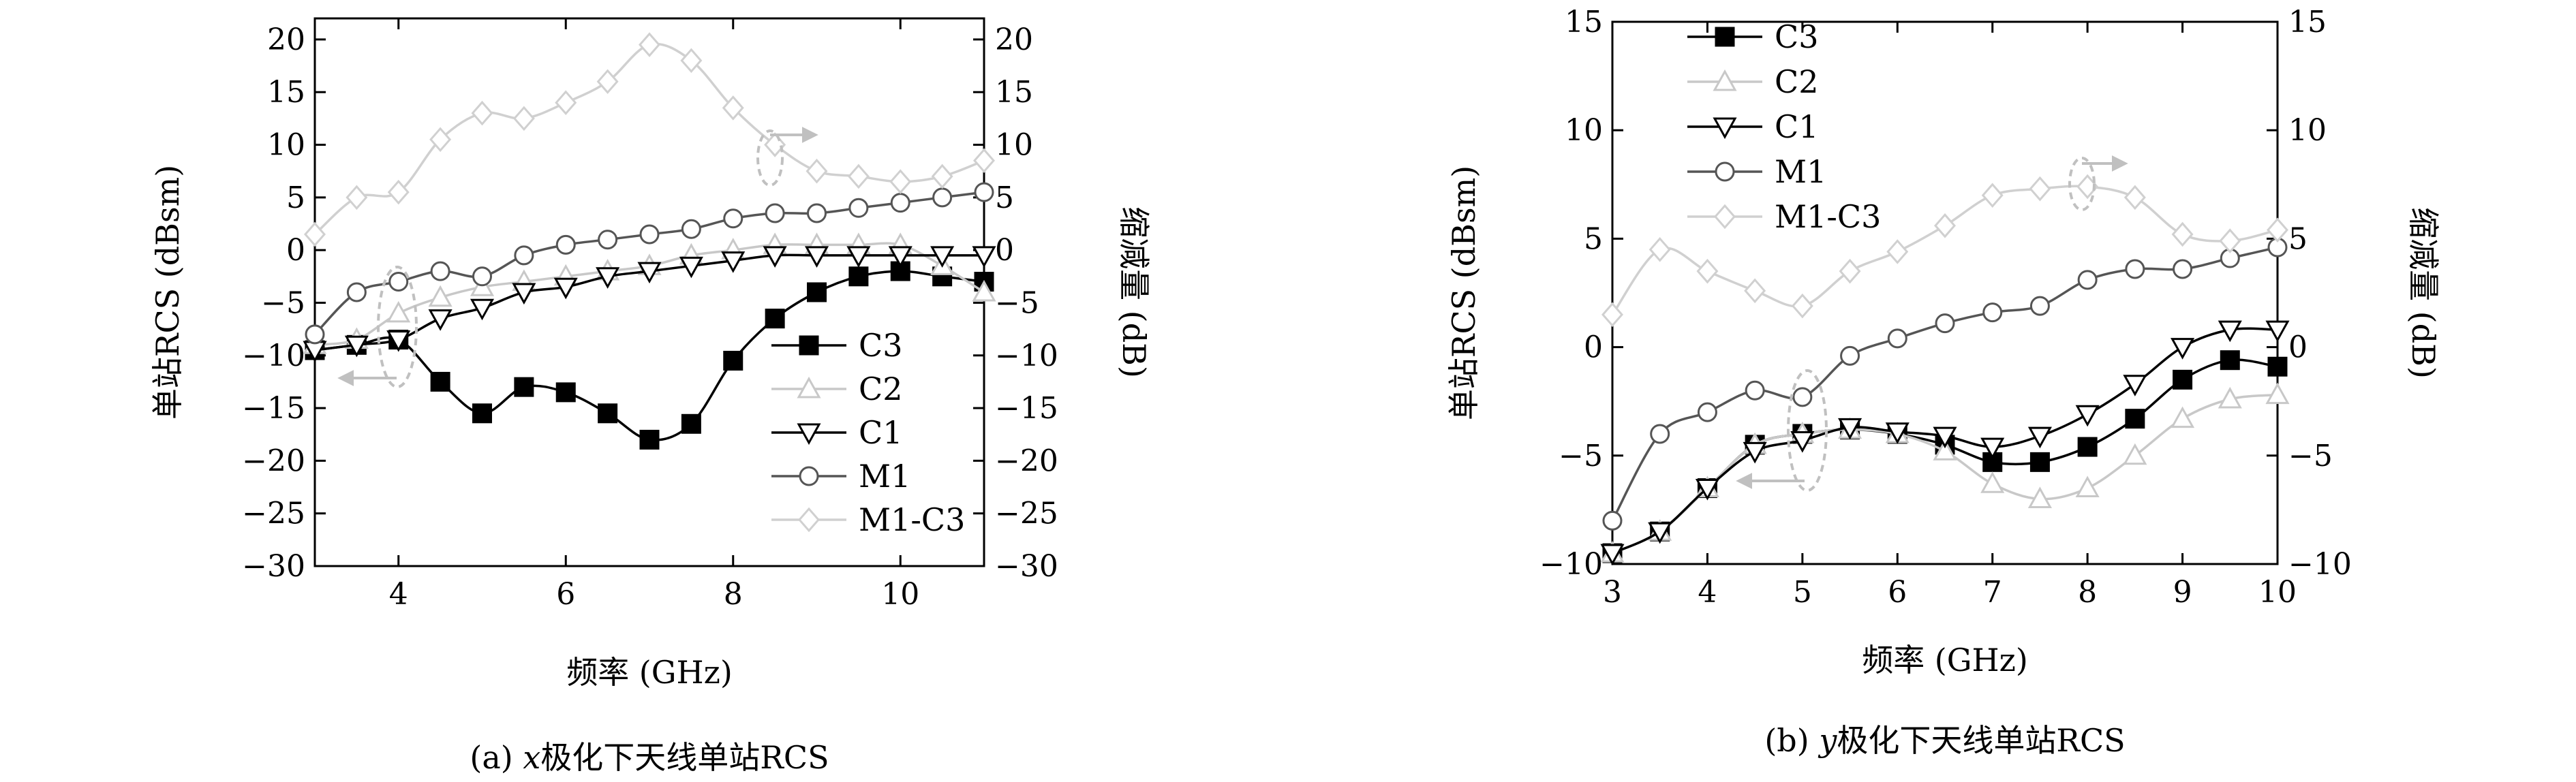 This screenshot has height=782, width=2576. What do you see at coordinates (398, 594) in the screenshot?
I see `x-tick-label: 4` at bounding box center [398, 594].